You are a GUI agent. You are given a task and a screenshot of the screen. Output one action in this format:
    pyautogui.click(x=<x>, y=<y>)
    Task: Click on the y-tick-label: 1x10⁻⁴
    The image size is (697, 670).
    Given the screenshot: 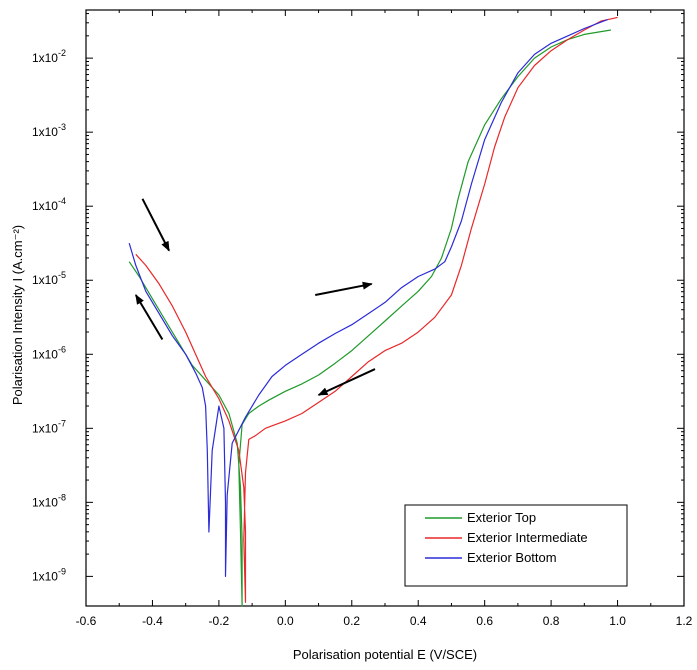 What is the action you would take?
    pyautogui.click(x=49, y=204)
    